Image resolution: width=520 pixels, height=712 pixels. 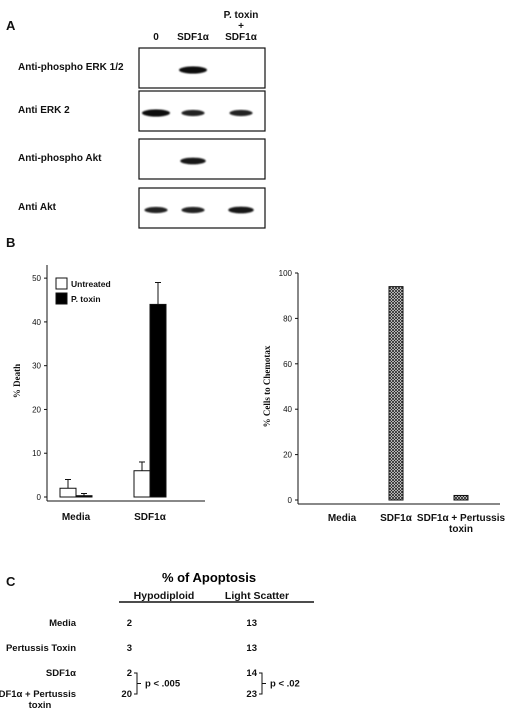 I want to click on row-label-line: toxin, so click(x=40, y=705).